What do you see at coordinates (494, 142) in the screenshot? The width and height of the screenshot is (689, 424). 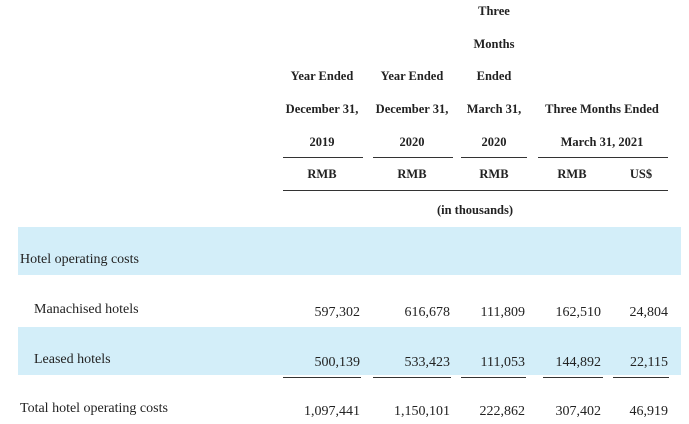 I see `header-c3-line5: 2020` at bounding box center [494, 142].